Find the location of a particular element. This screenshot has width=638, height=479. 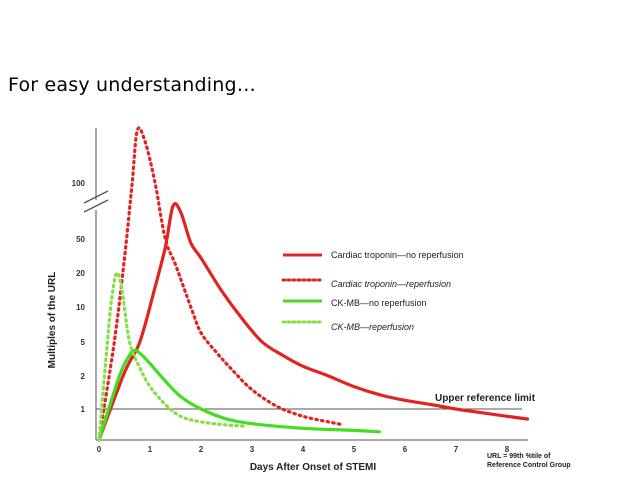

reference-line-label: Upper reference limit is located at coordinates (485, 398).